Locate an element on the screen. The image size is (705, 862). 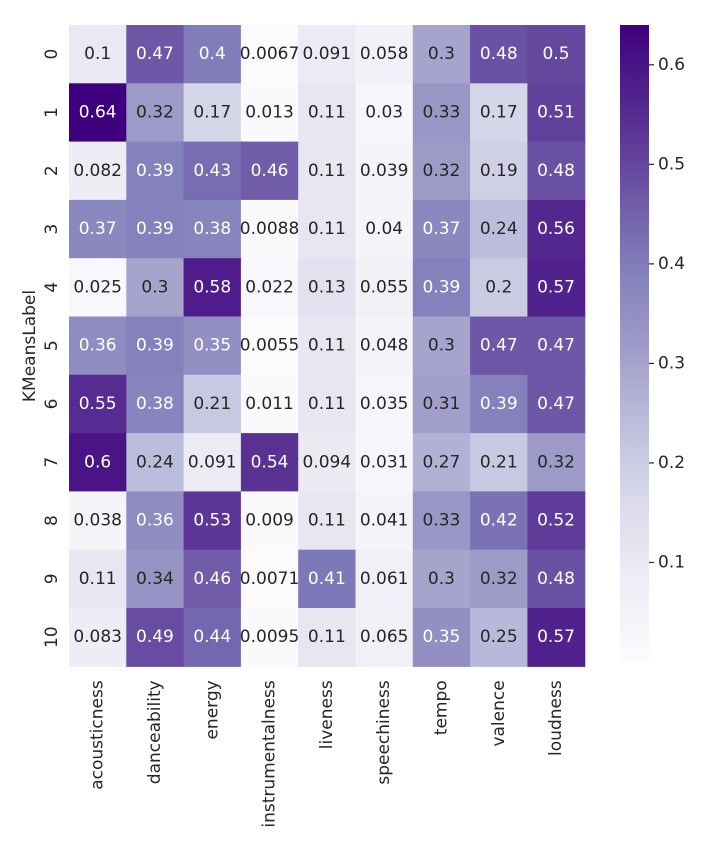
heatmap-cell-label: 0.058 is located at coordinates (384, 54).